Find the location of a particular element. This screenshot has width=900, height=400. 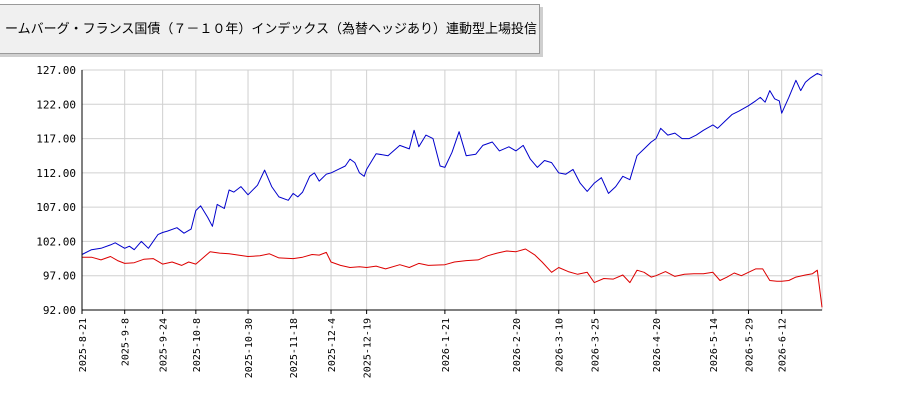

x-tick-label: 2026-5-14 is located at coordinates (714, 345).